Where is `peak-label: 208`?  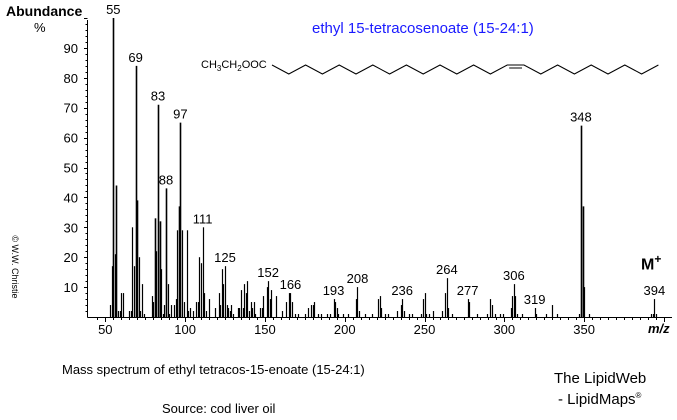 peak-label: 208 is located at coordinates (358, 278).